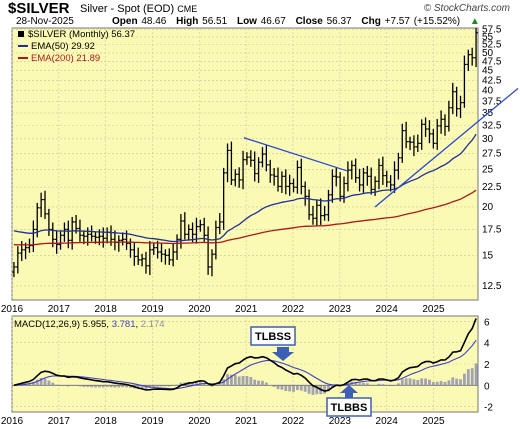 The width and height of the screenshot is (520, 429). I want to click on macd-legend-hist: 2.174, so click(152, 324).